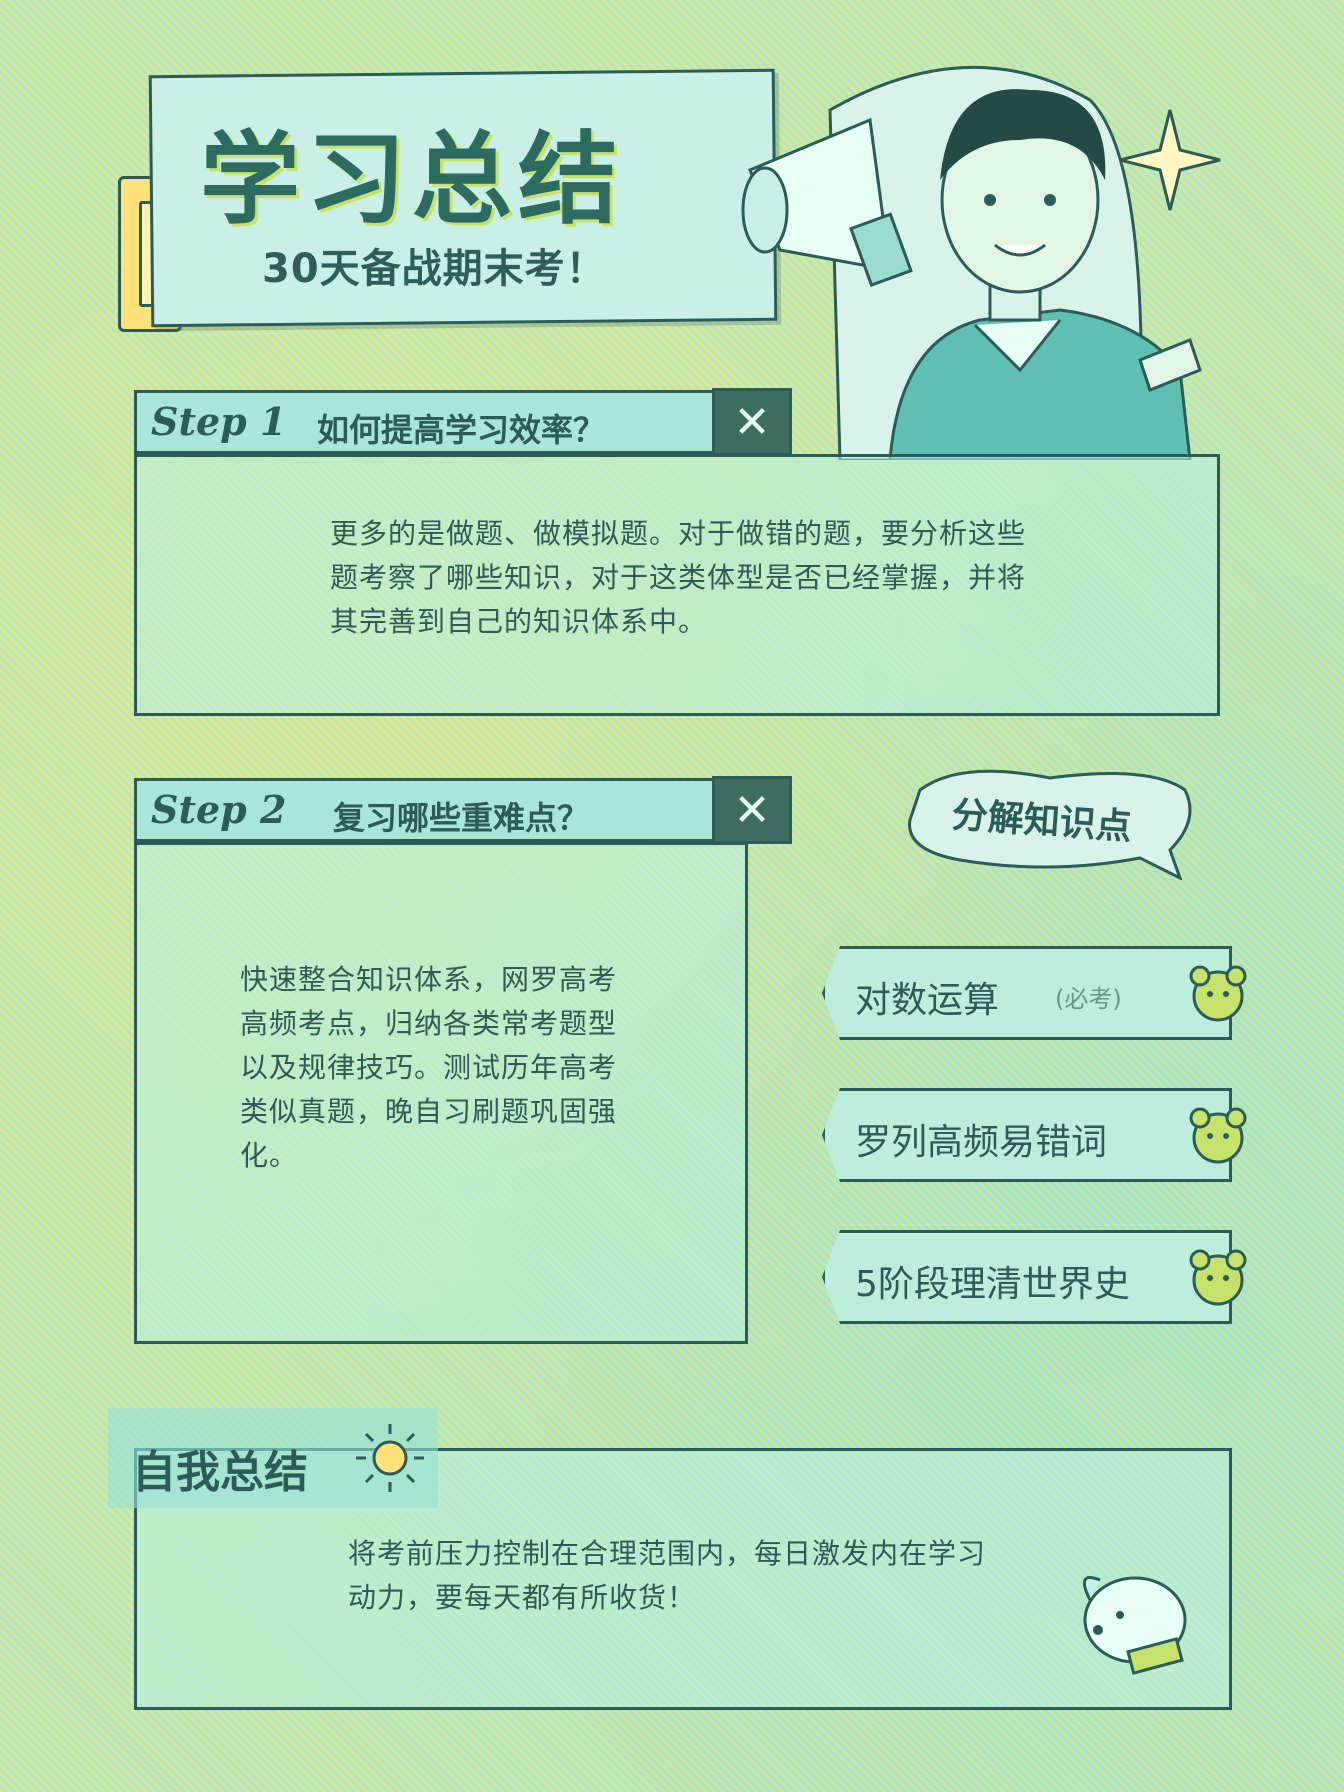 Image resolution: width=1344 pixels, height=1792 pixels. I want to click on knowledge-item-note: (必考), so click(1088, 999).